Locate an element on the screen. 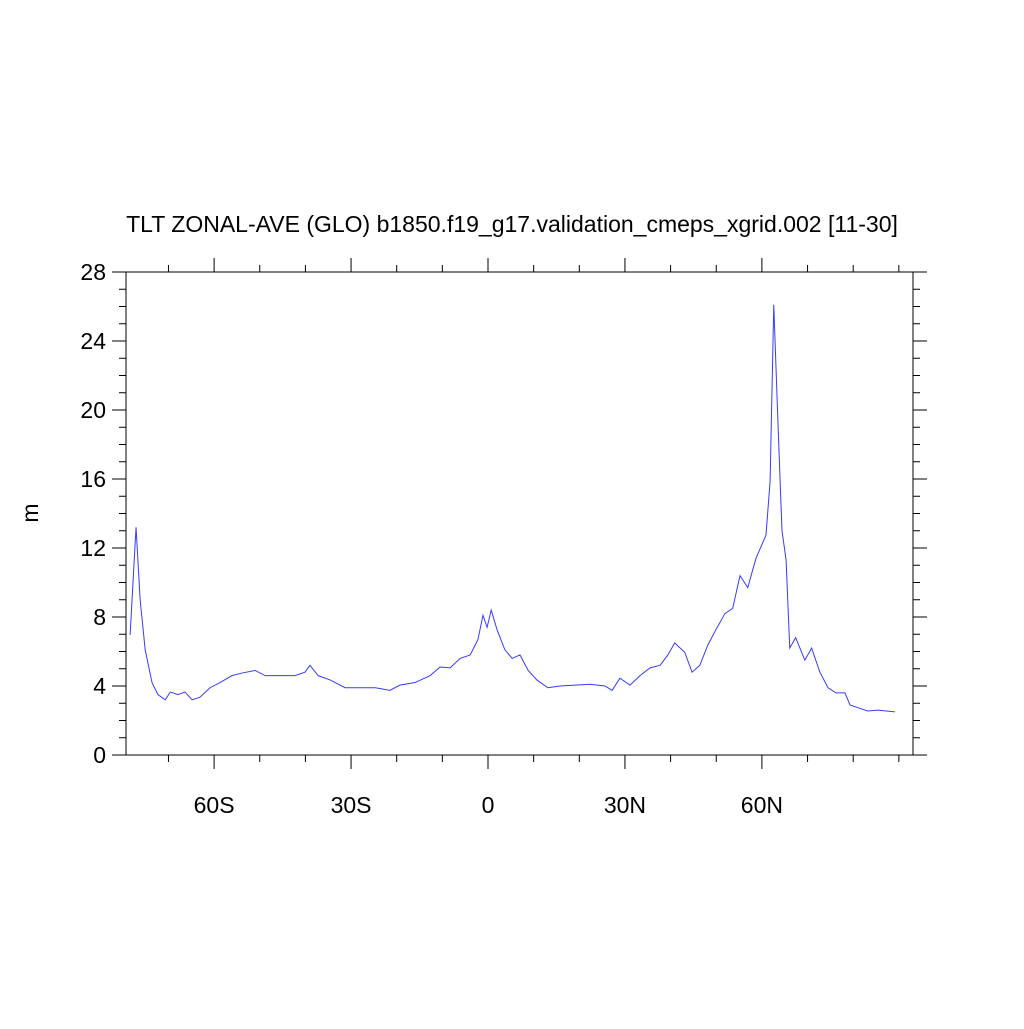  x-tick-label: 30N is located at coordinates (625, 805).